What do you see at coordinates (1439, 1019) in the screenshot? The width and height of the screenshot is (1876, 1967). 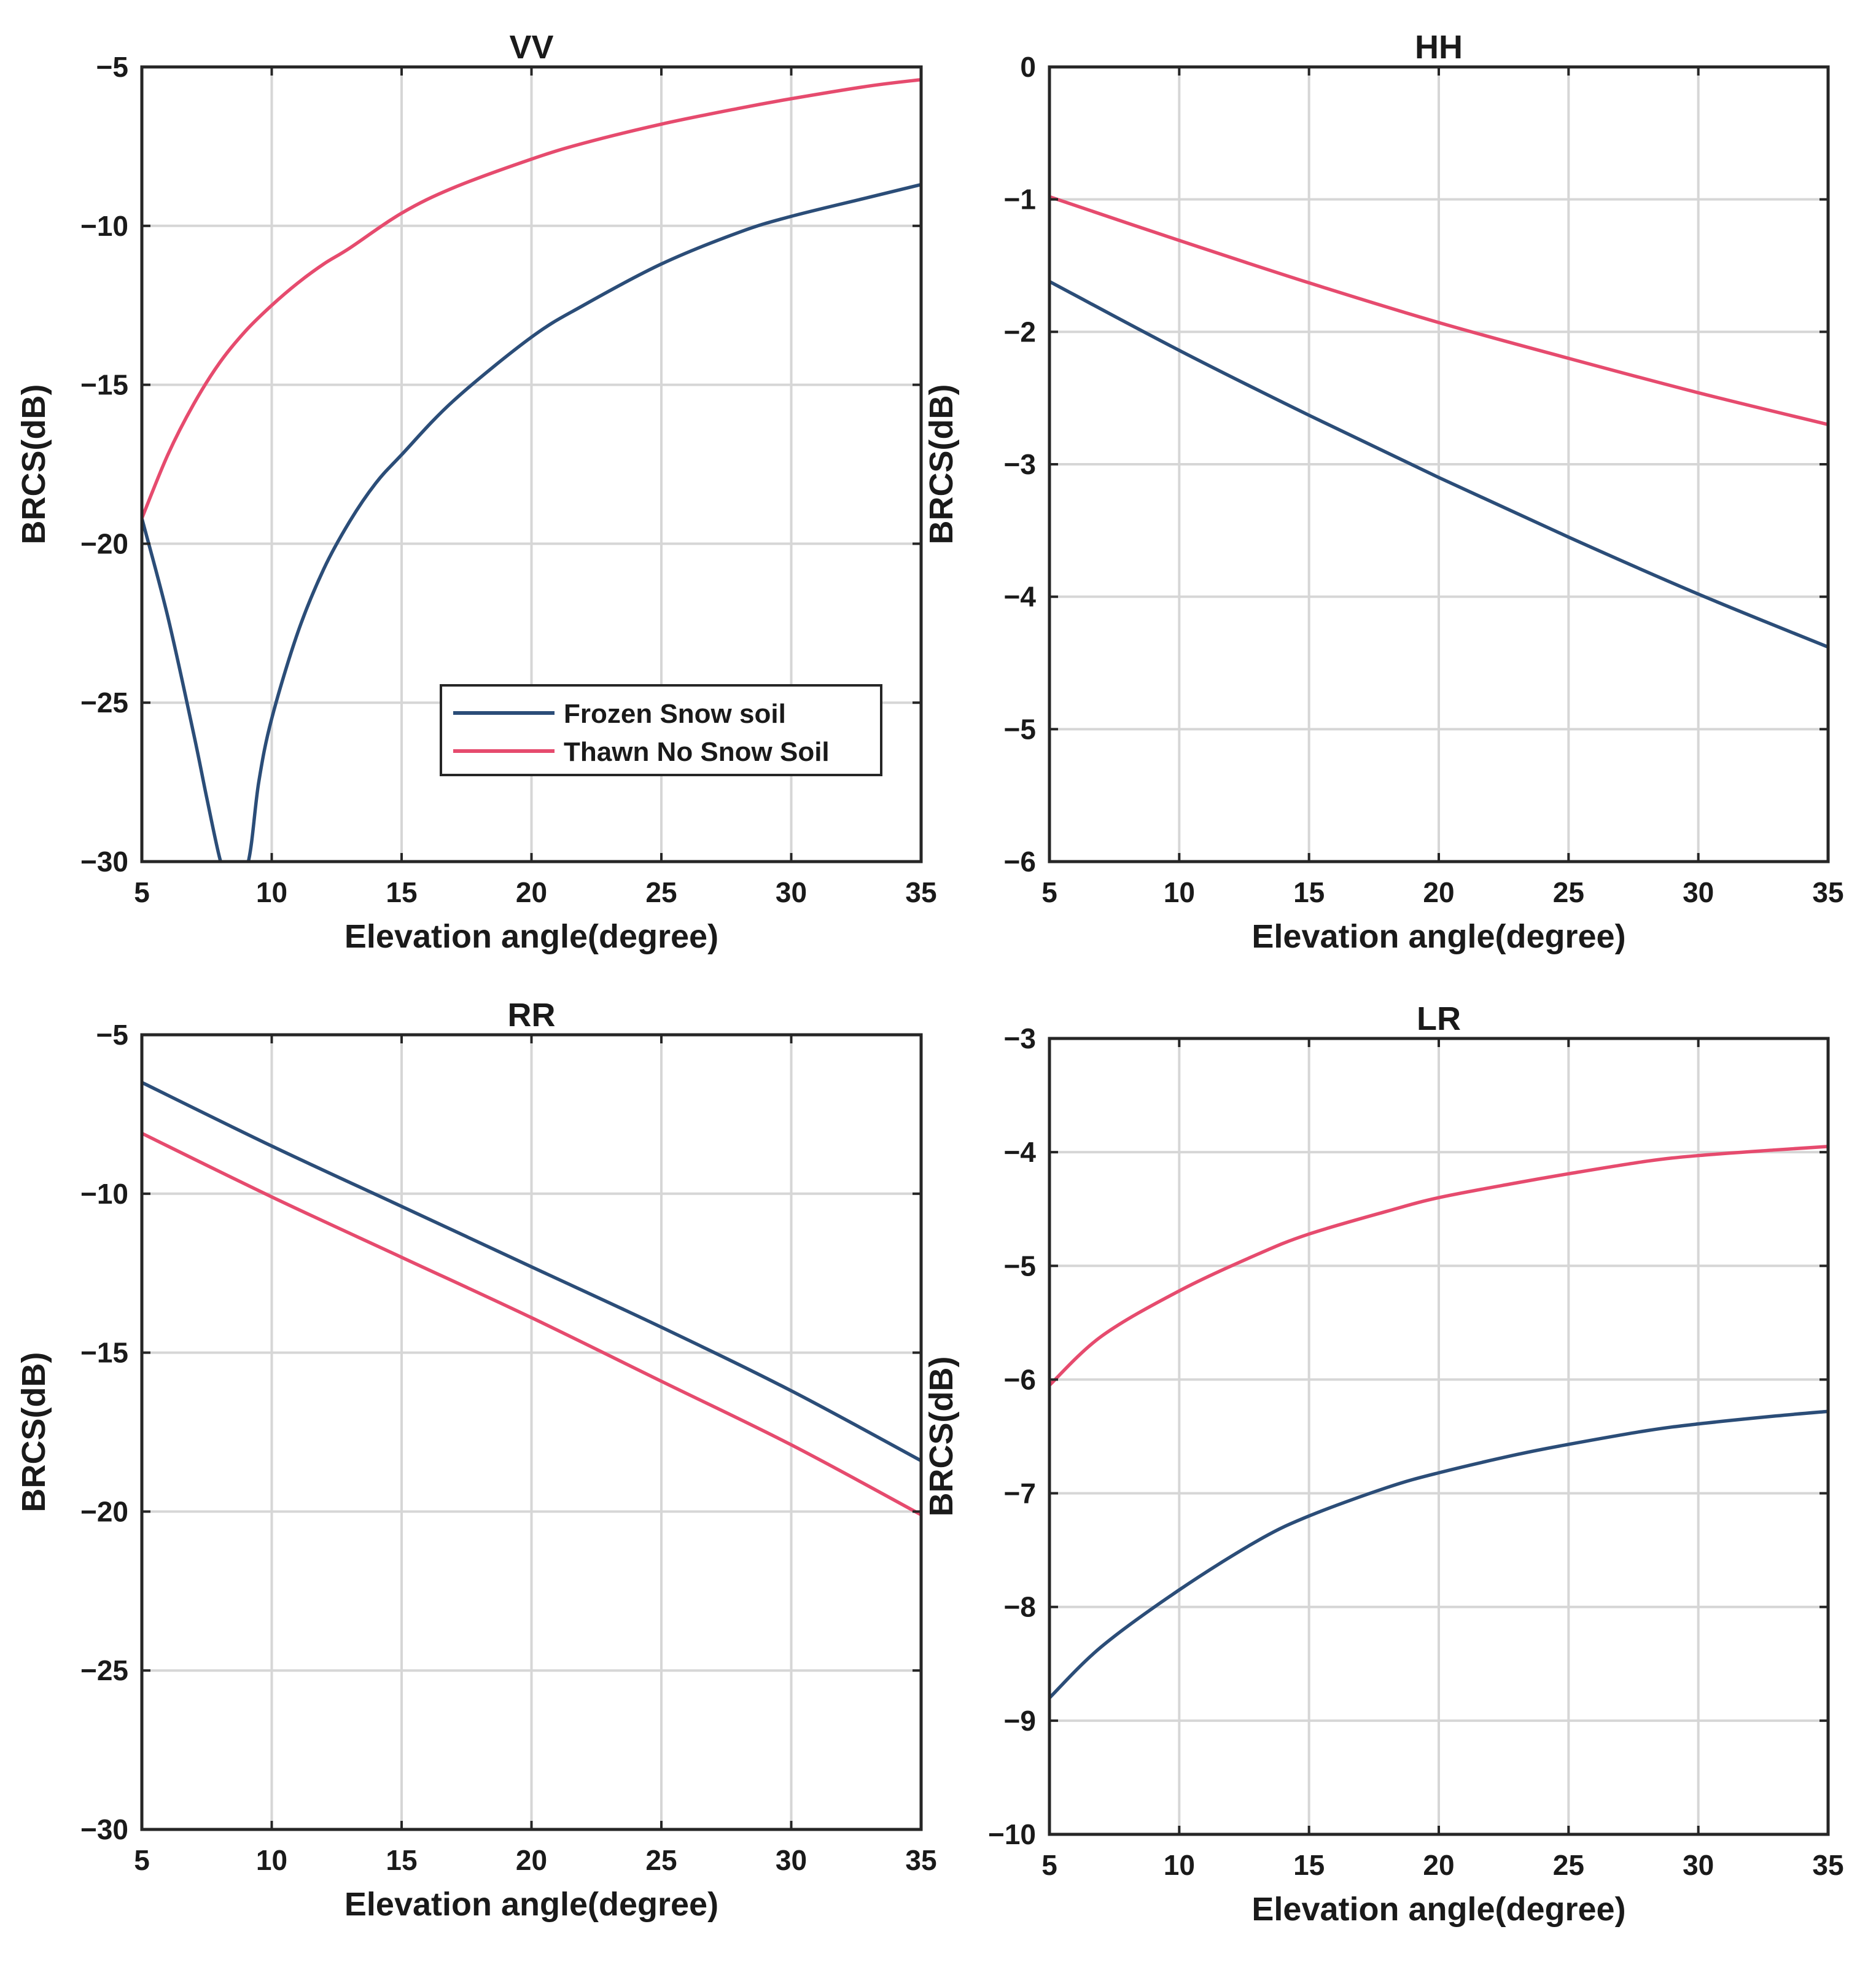 I see `chart-title: LR` at bounding box center [1439, 1019].